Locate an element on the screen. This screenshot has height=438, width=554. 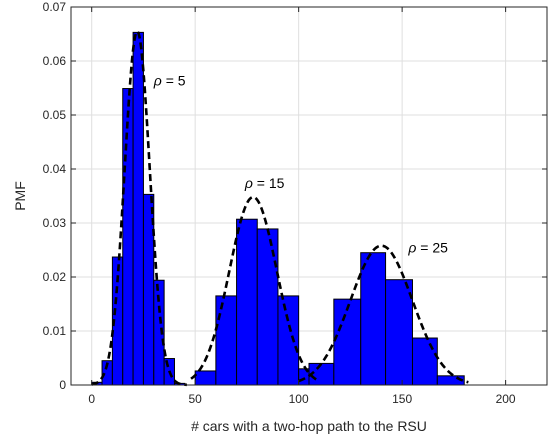
y-tick-label: 0.03 is located at coordinates (55, 223).